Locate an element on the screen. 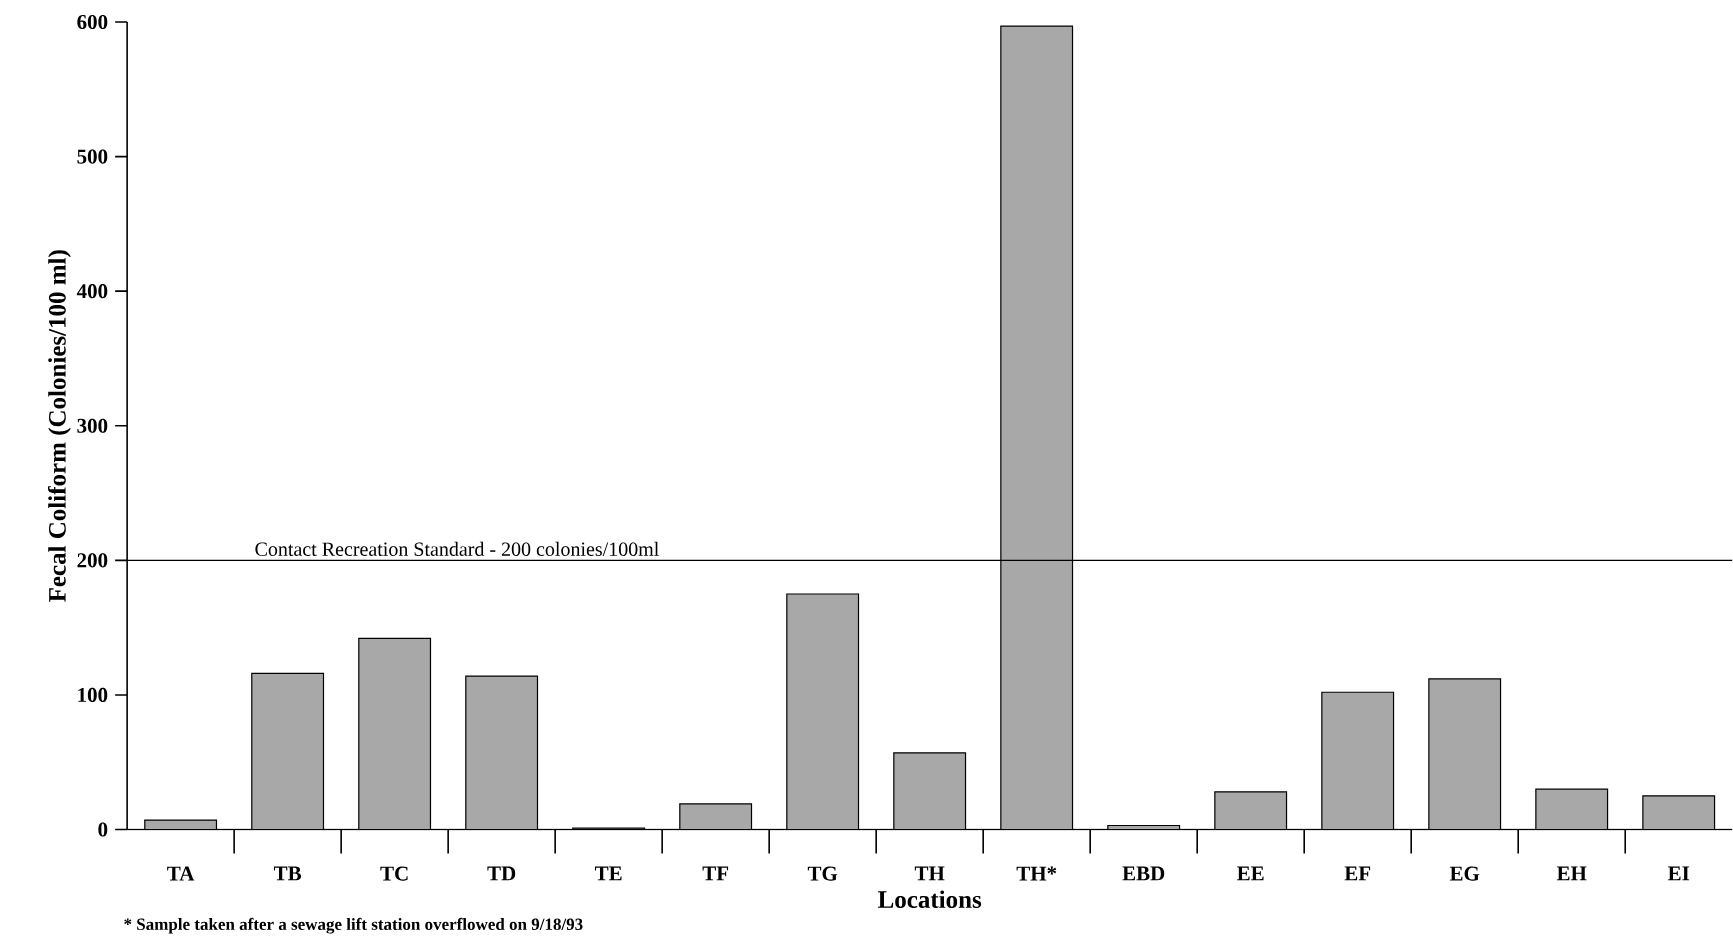  y-tick-label: 100 is located at coordinates (93, 694).